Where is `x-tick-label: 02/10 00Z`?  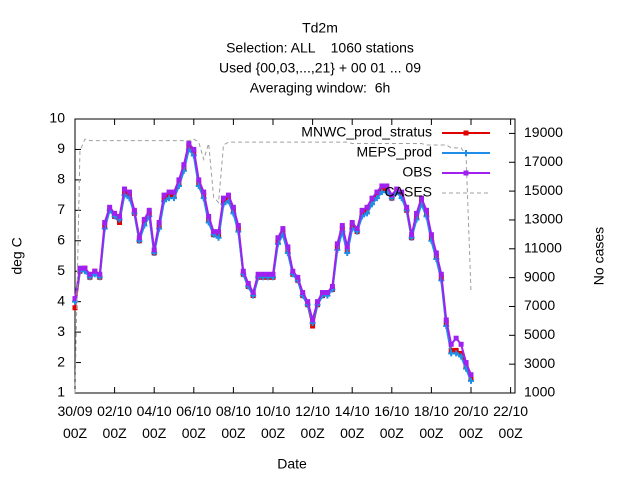 x-tick-label: 02/10 00Z is located at coordinates (114, 422).